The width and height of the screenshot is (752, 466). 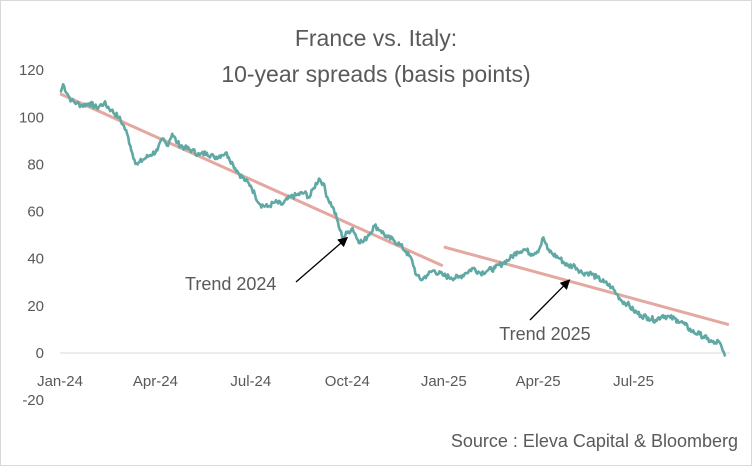 What do you see at coordinates (594, 441) in the screenshot?
I see `source-note: Source : Eleva Capital & Bloomberg` at bounding box center [594, 441].